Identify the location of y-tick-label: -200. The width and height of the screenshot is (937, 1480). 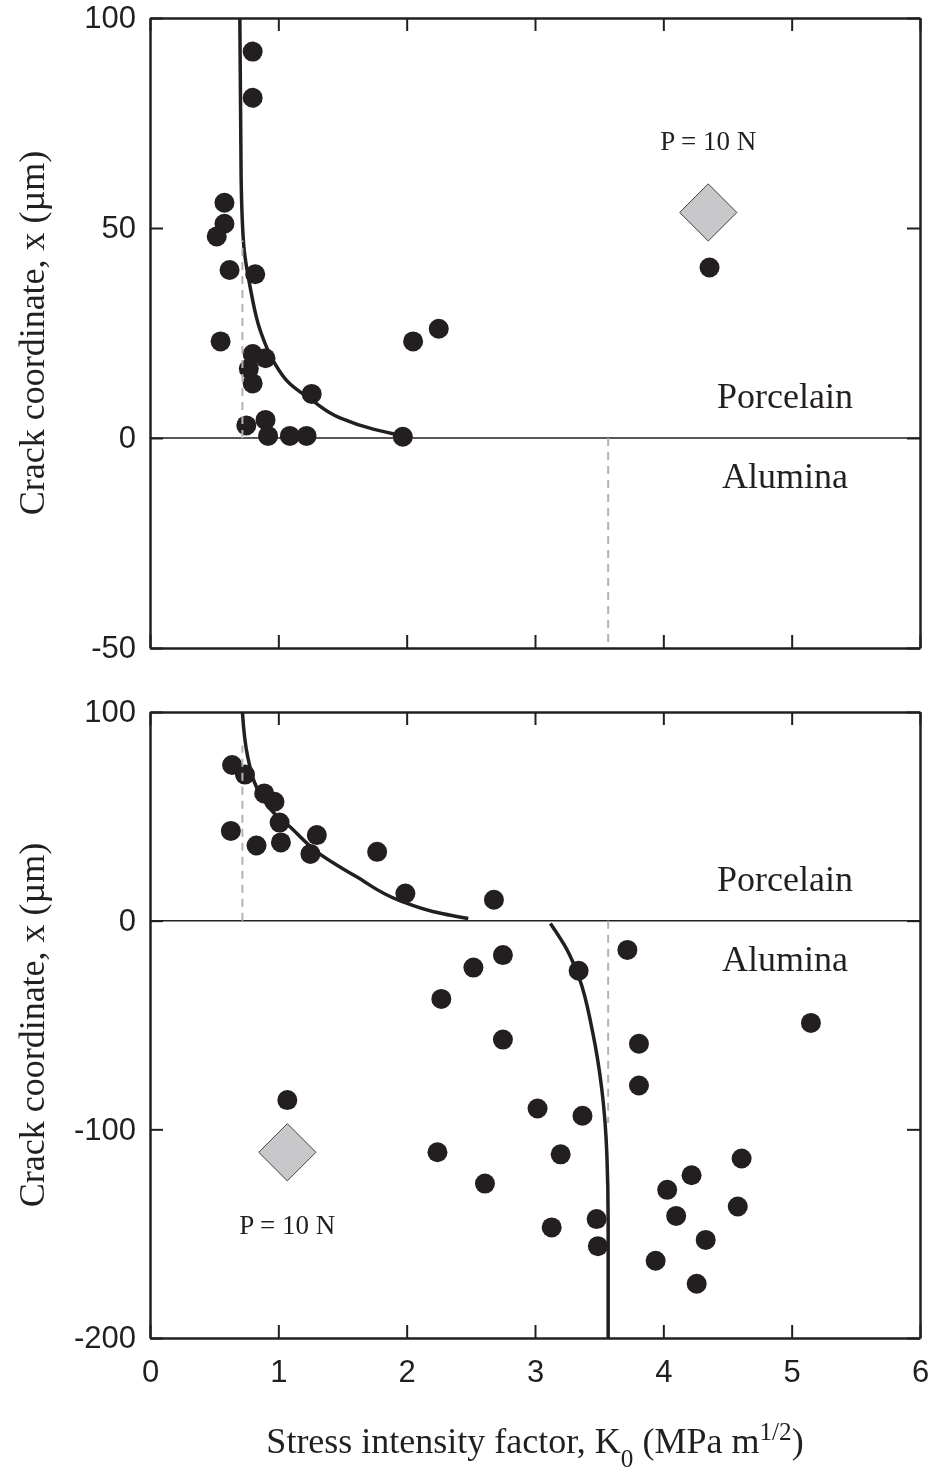
(104, 1338).